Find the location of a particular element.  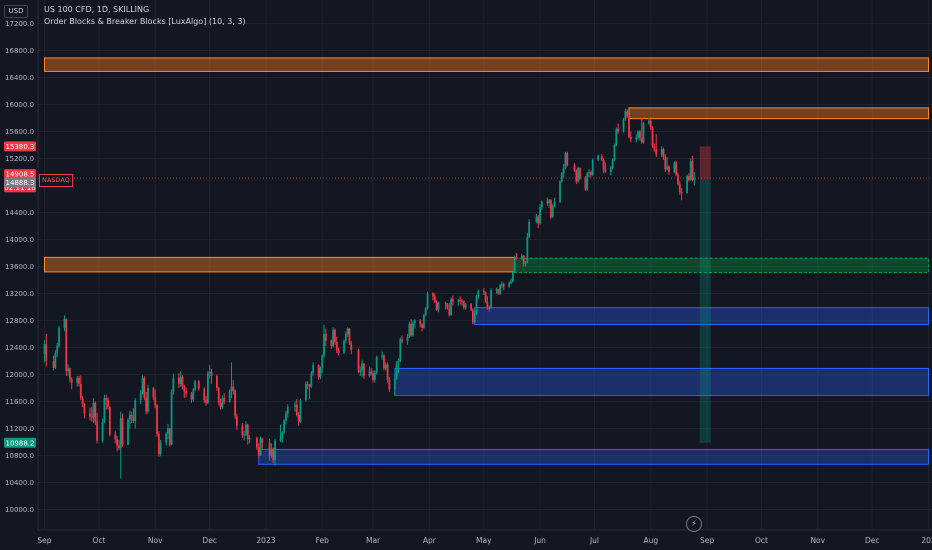

price-tick-label: 12800.0 is located at coordinates (19, 321).